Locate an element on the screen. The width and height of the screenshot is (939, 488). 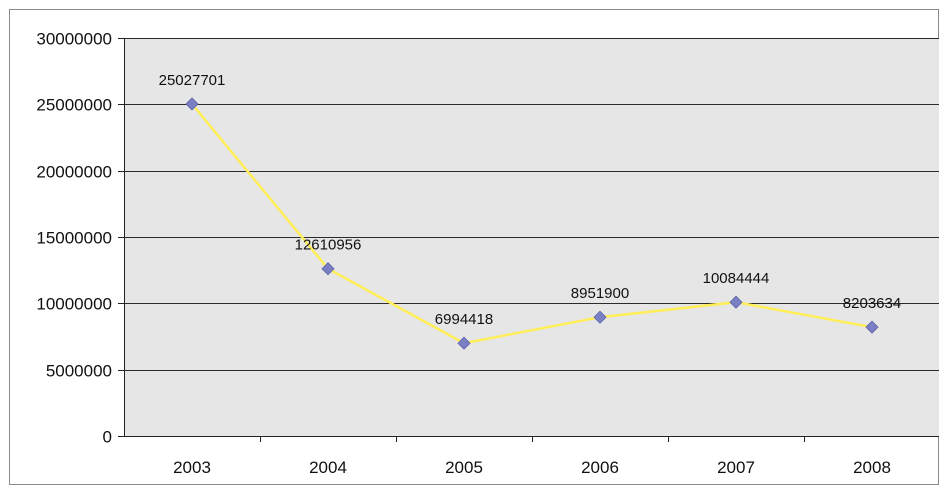
x-tick-label: 2006 is located at coordinates (600, 467).